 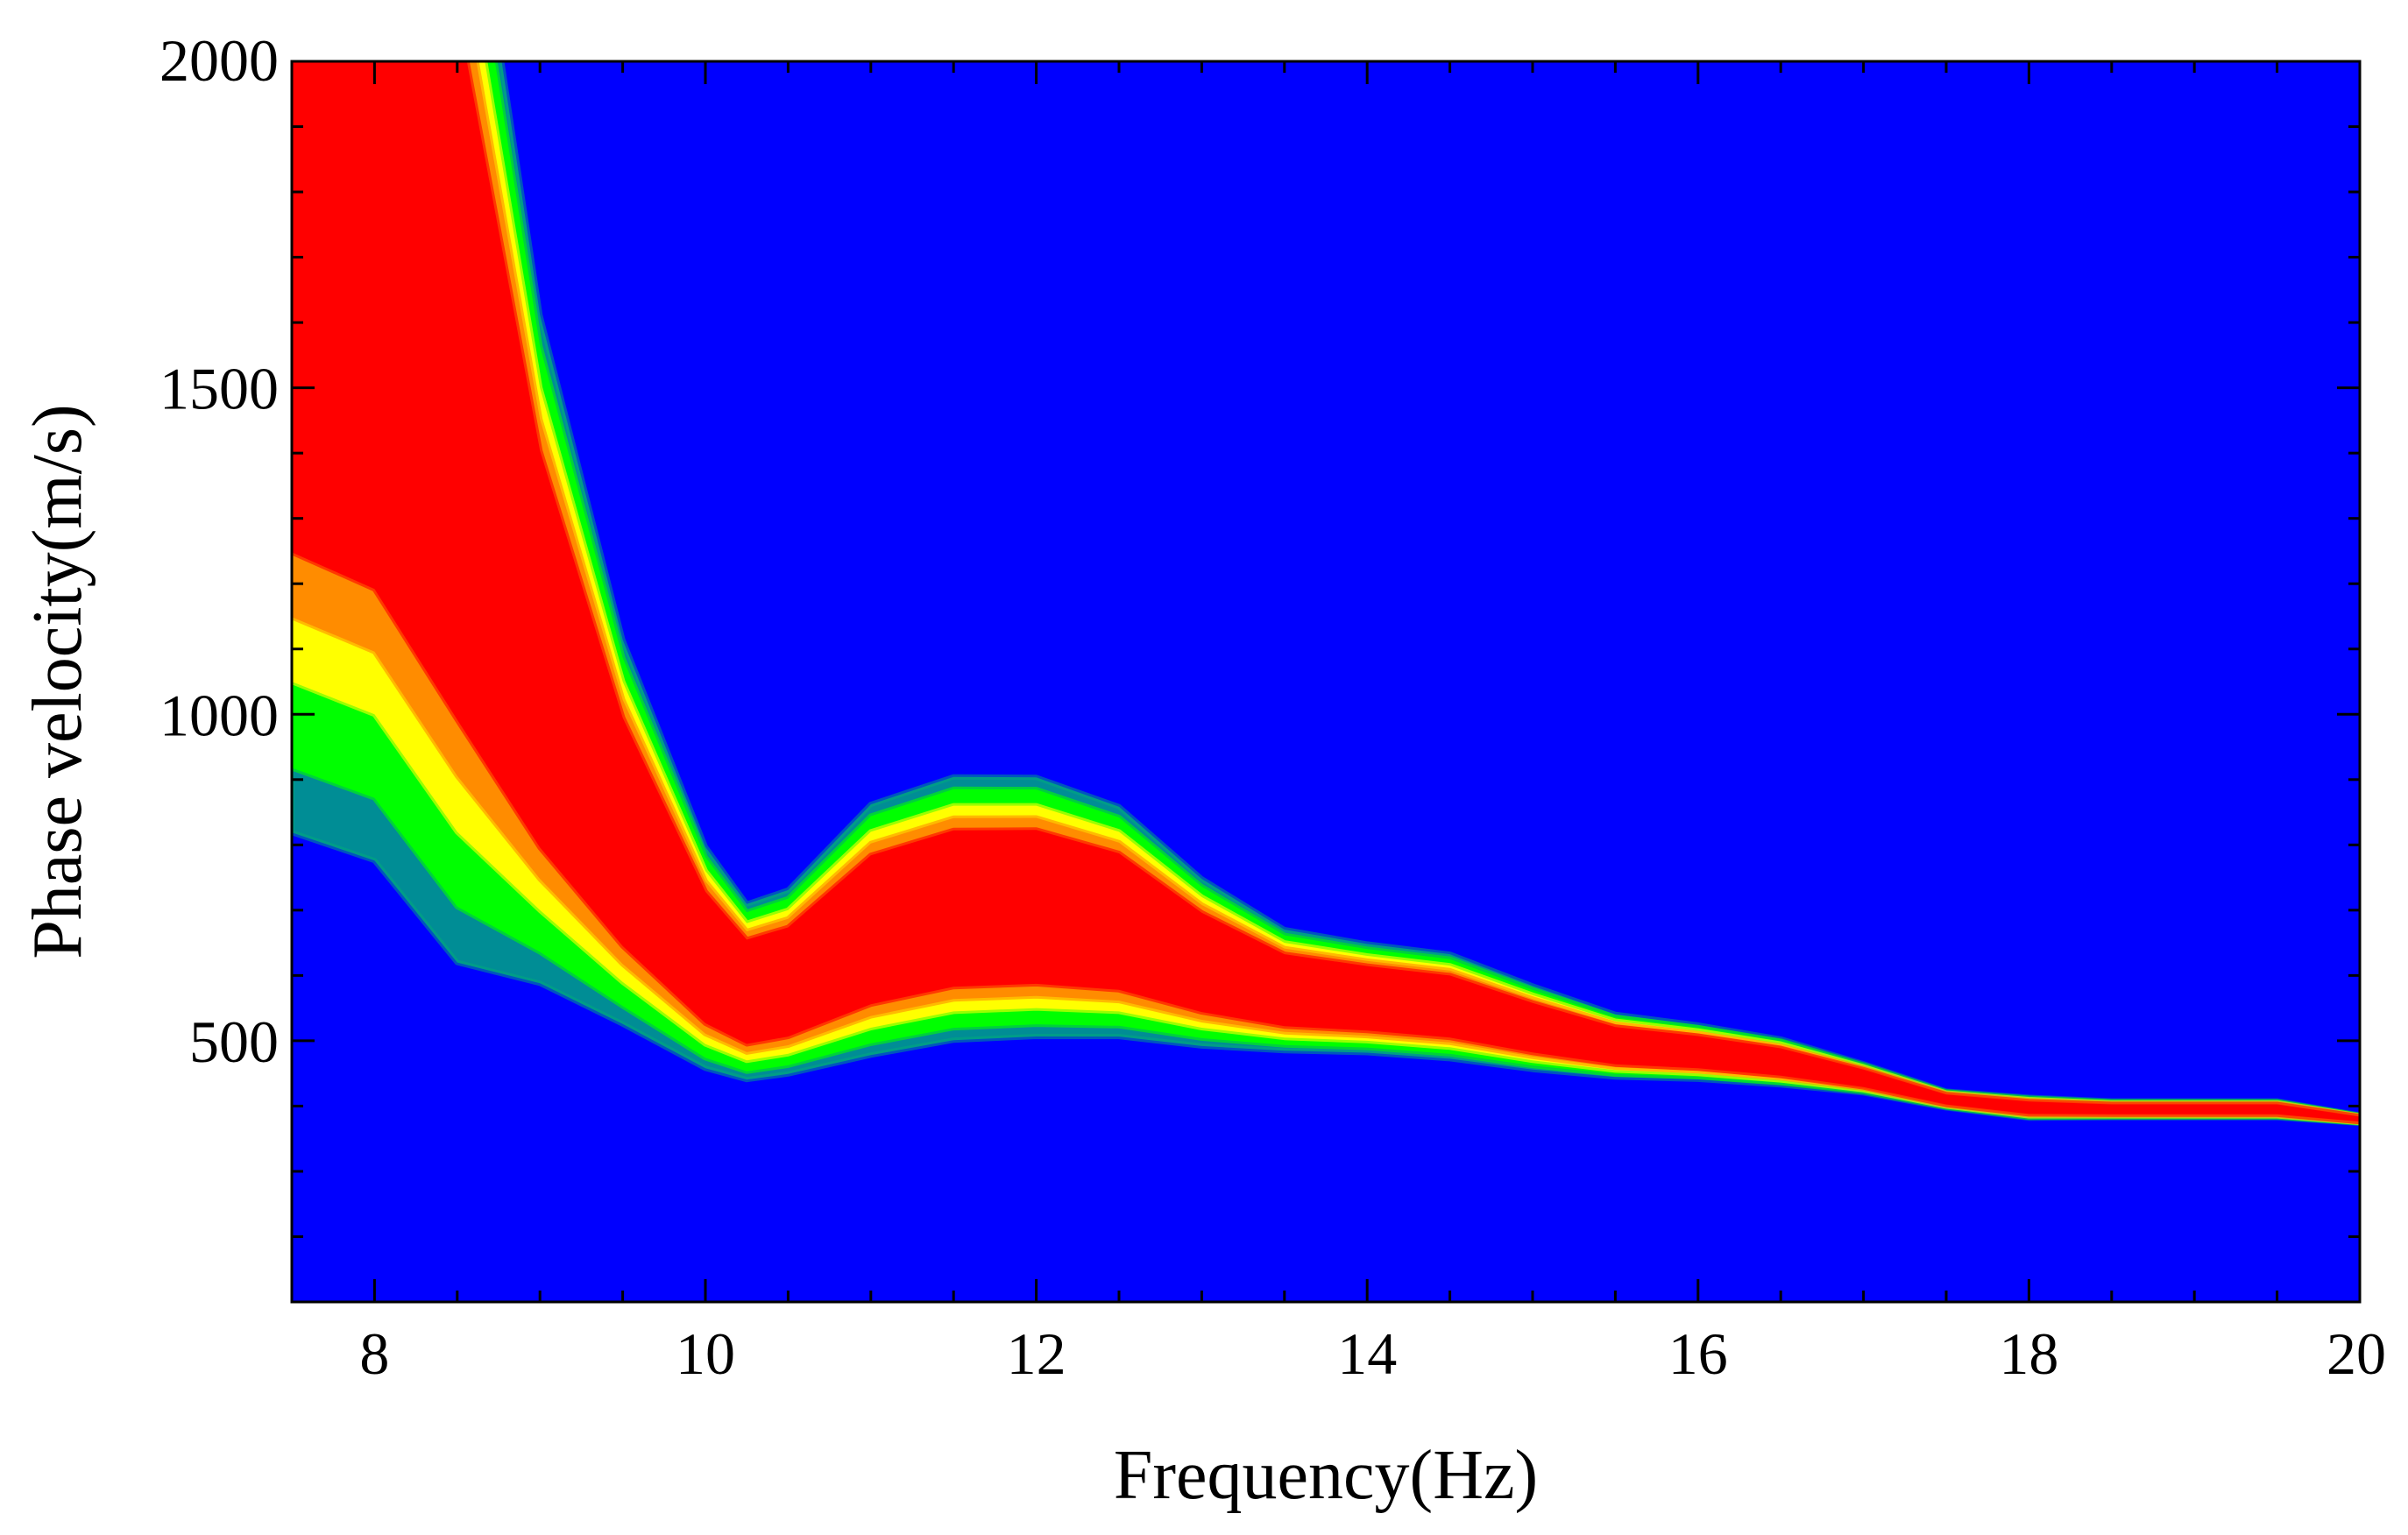 What do you see at coordinates (219, 551) in the screenshot?
I see `y-tick-labels: 500 1000 1500 2000` at bounding box center [219, 551].